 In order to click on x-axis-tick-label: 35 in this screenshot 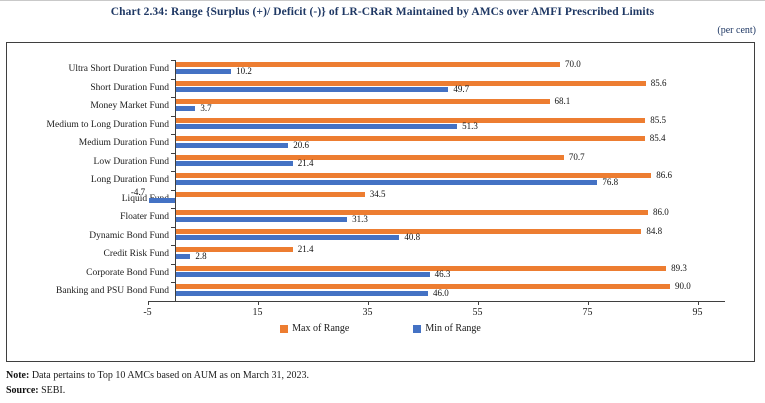, I will do `click(367, 312)`.